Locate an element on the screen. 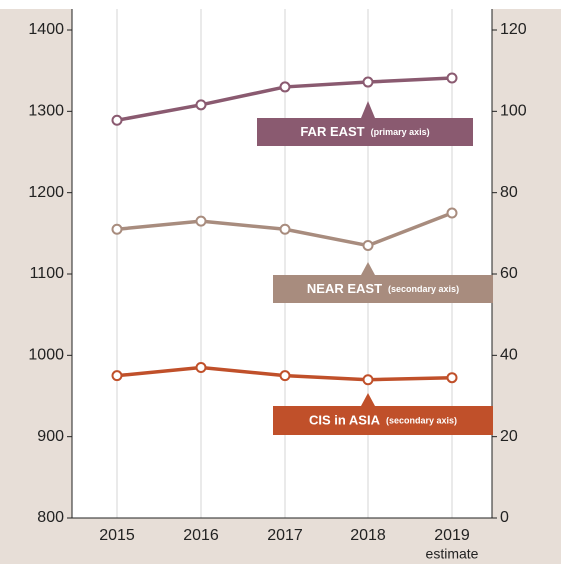 Image resolution: width=561 pixels, height=564 pixels. y2-tick-label: 20 is located at coordinates (509, 436).